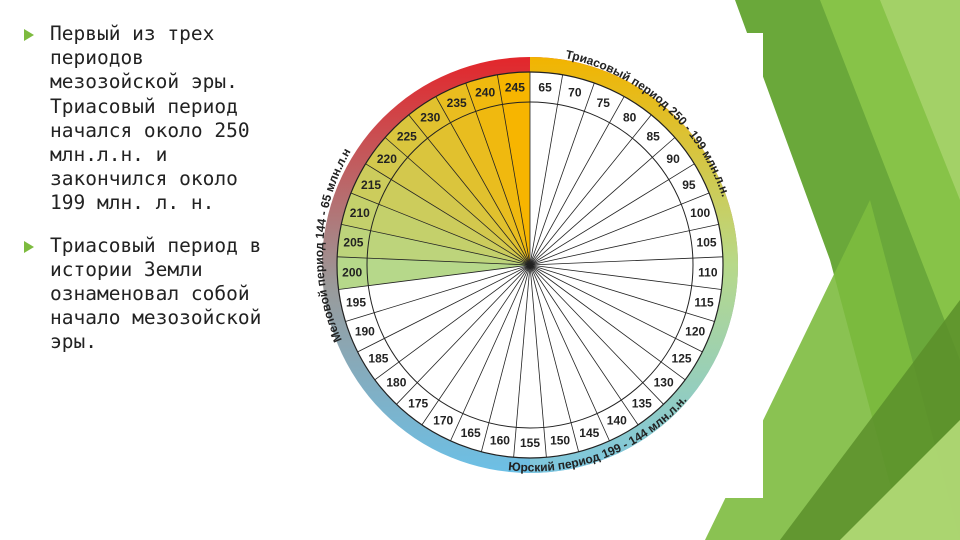 The width and height of the screenshot is (960, 540). Describe the element at coordinates (457, 103) in the screenshot. I see `tick-label: 235` at that location.